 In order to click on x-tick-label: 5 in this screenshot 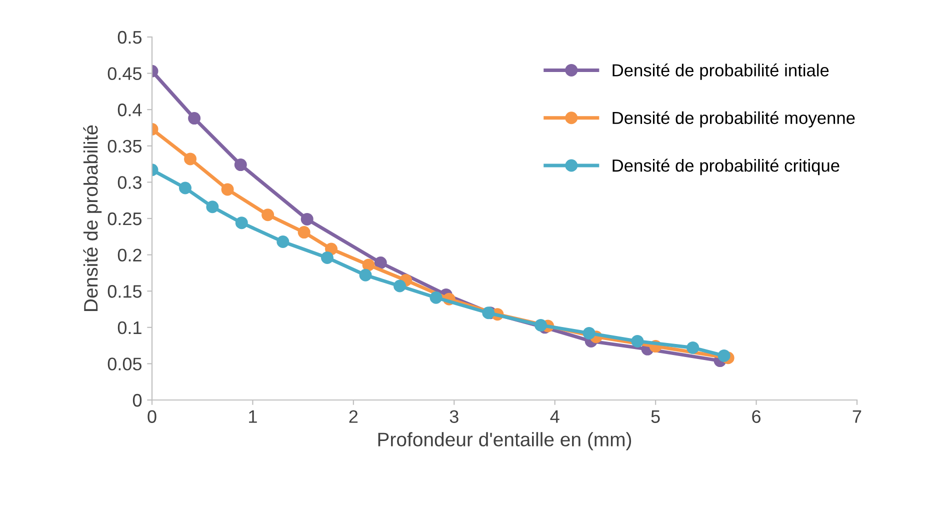, I will do `click(655, 416)`.